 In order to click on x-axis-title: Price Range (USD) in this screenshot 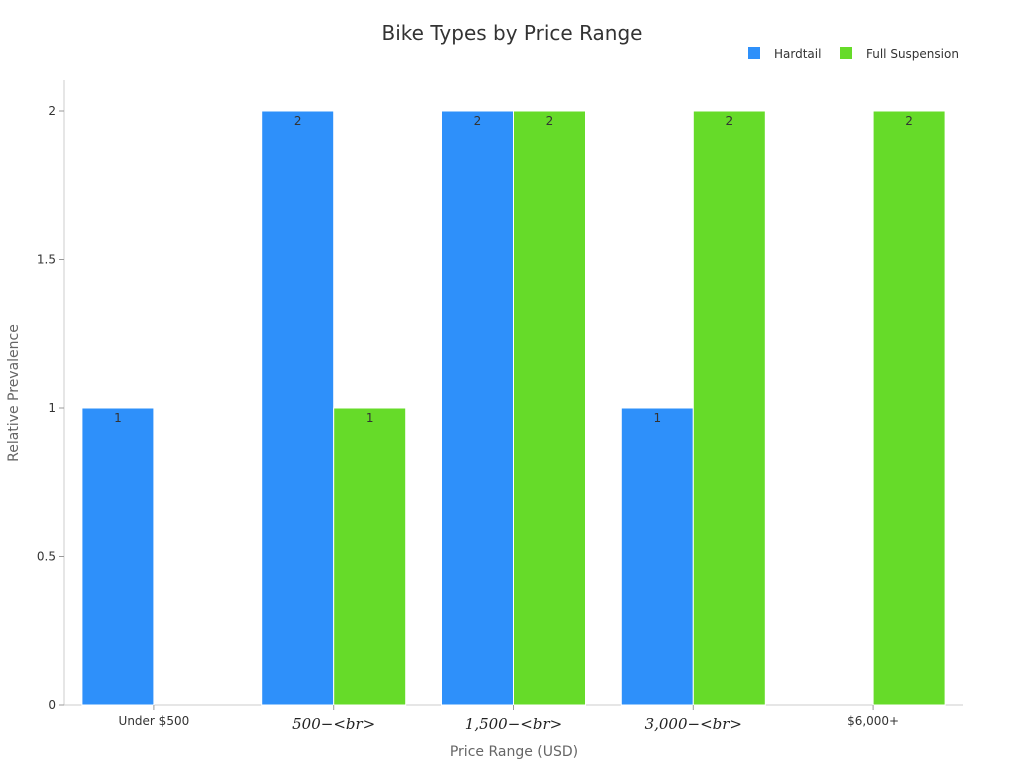, I will do `click(514, 752)`.